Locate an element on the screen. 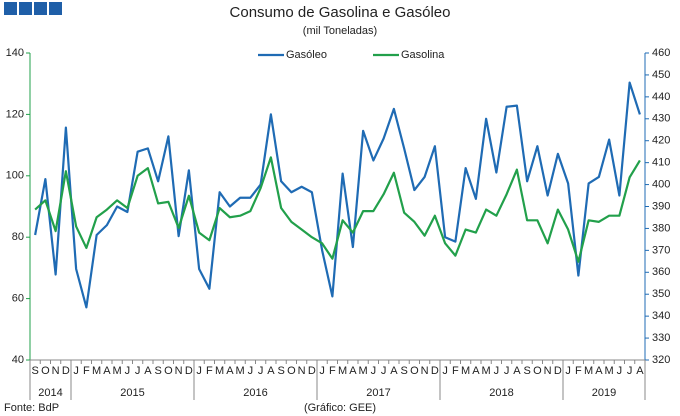 The image size is (680, 416). credit: (Gráfico: GEE) is located at coordinates (340, 408).